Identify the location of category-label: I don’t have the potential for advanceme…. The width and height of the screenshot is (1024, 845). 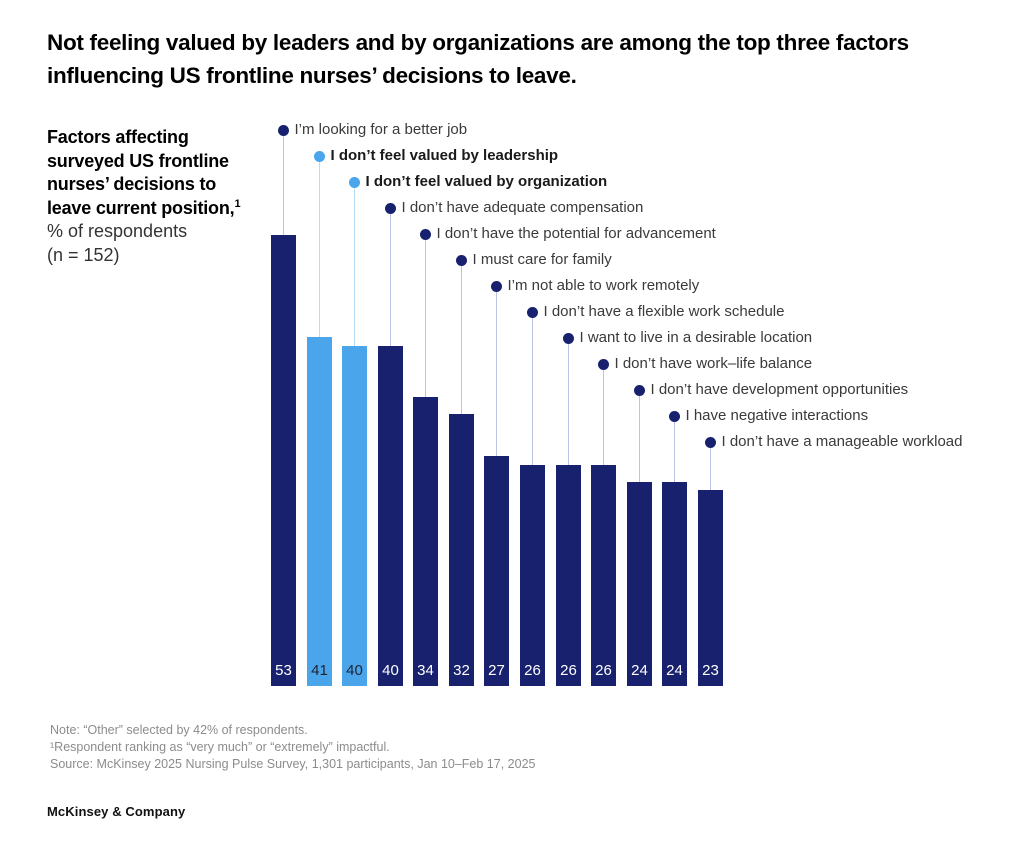
(576, 233).